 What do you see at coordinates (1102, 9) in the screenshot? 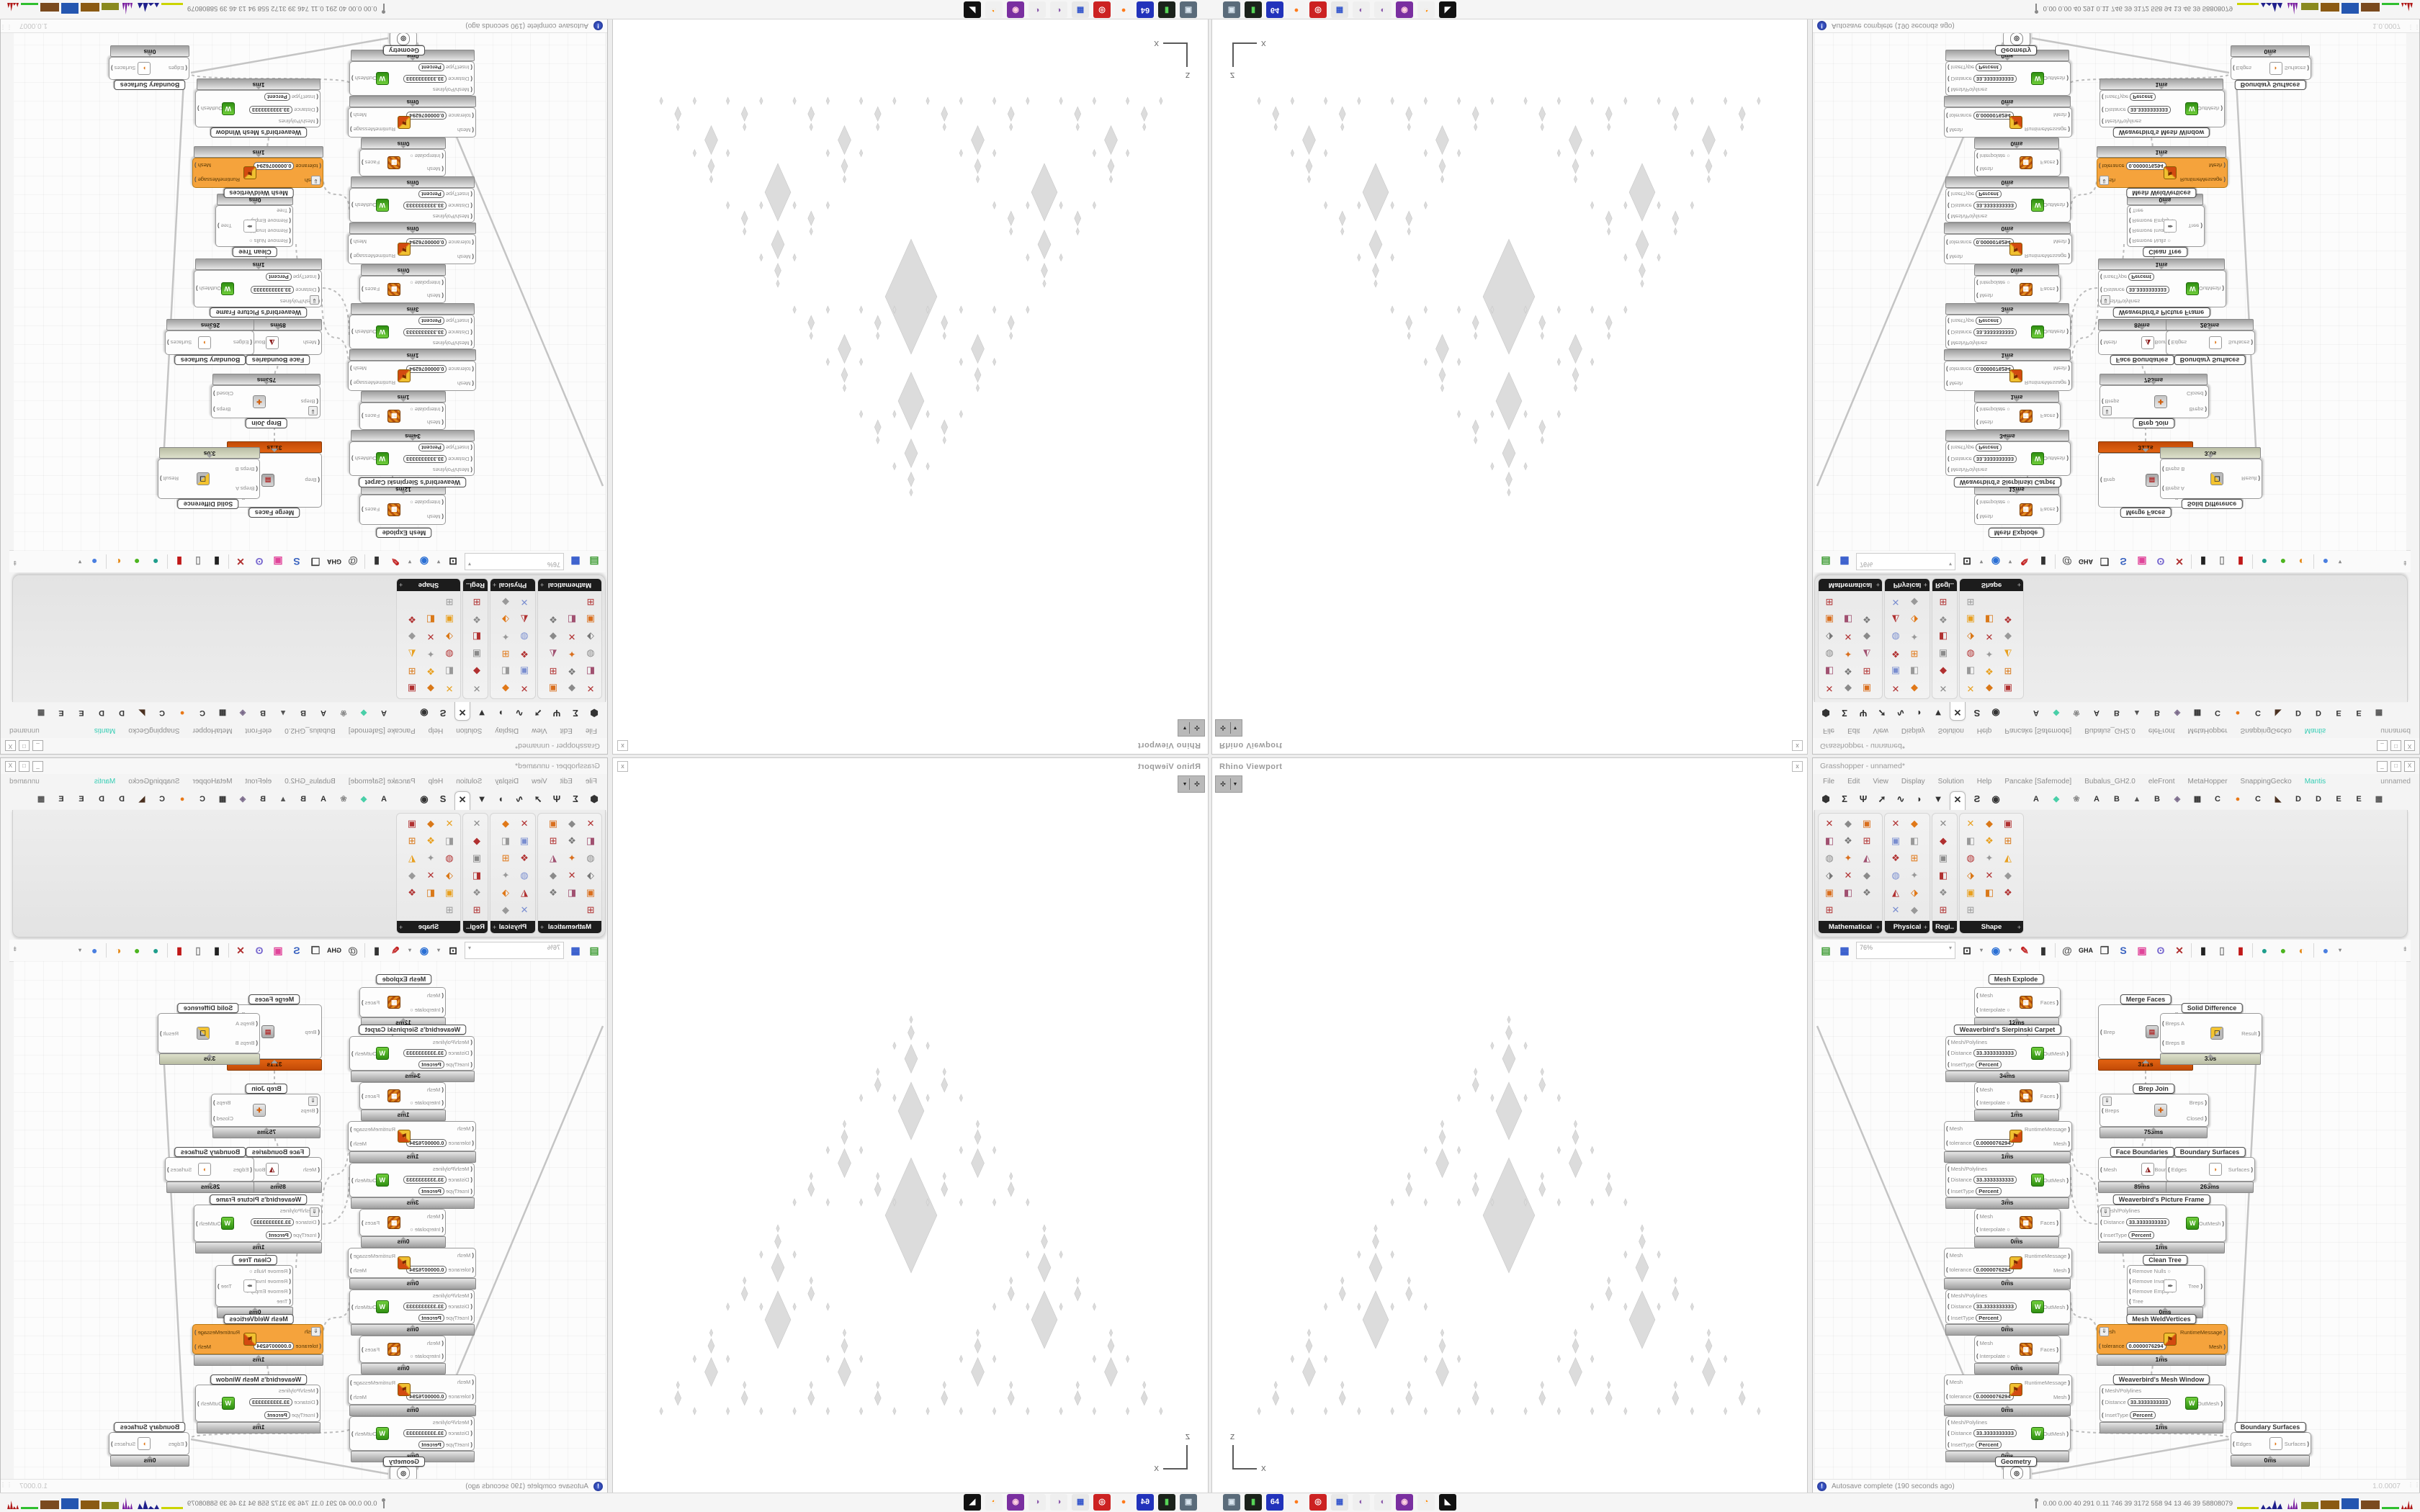
I see `taskbar-app-red-badge: ◎` at bounding box center [1102, 9].